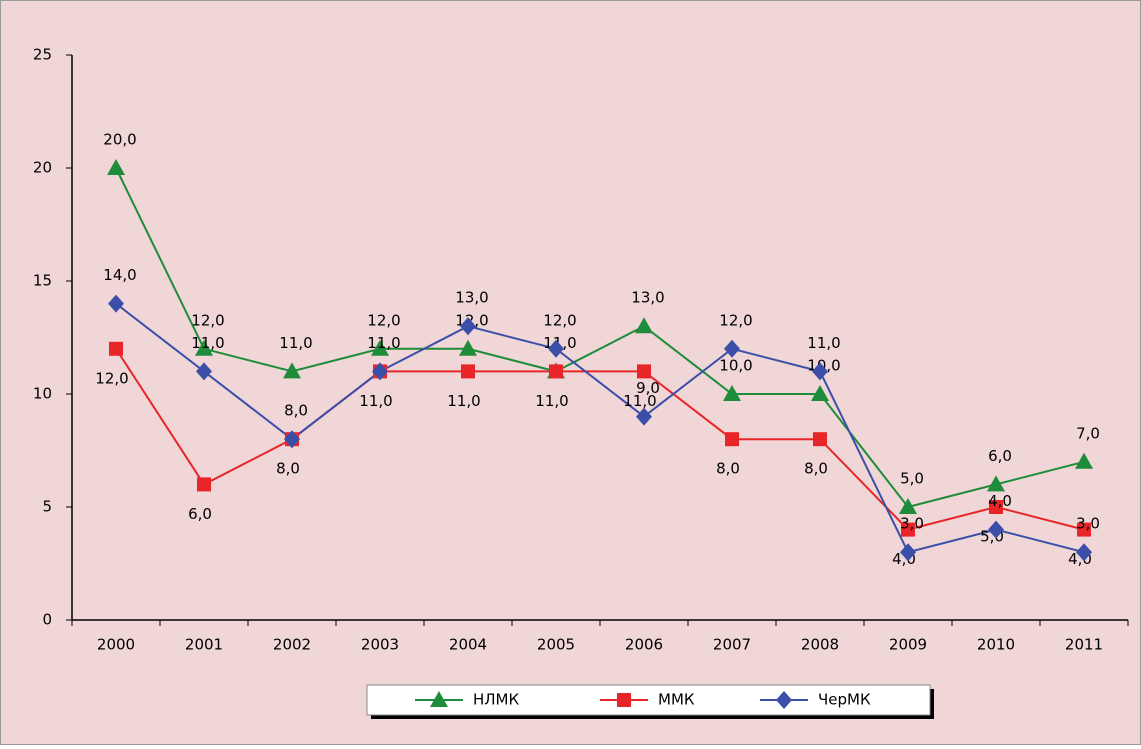  What do you see at coordinates (844, 700) in the screenshot?
I see `legend-label: ЧерМК` at bounding box center [844, 700].